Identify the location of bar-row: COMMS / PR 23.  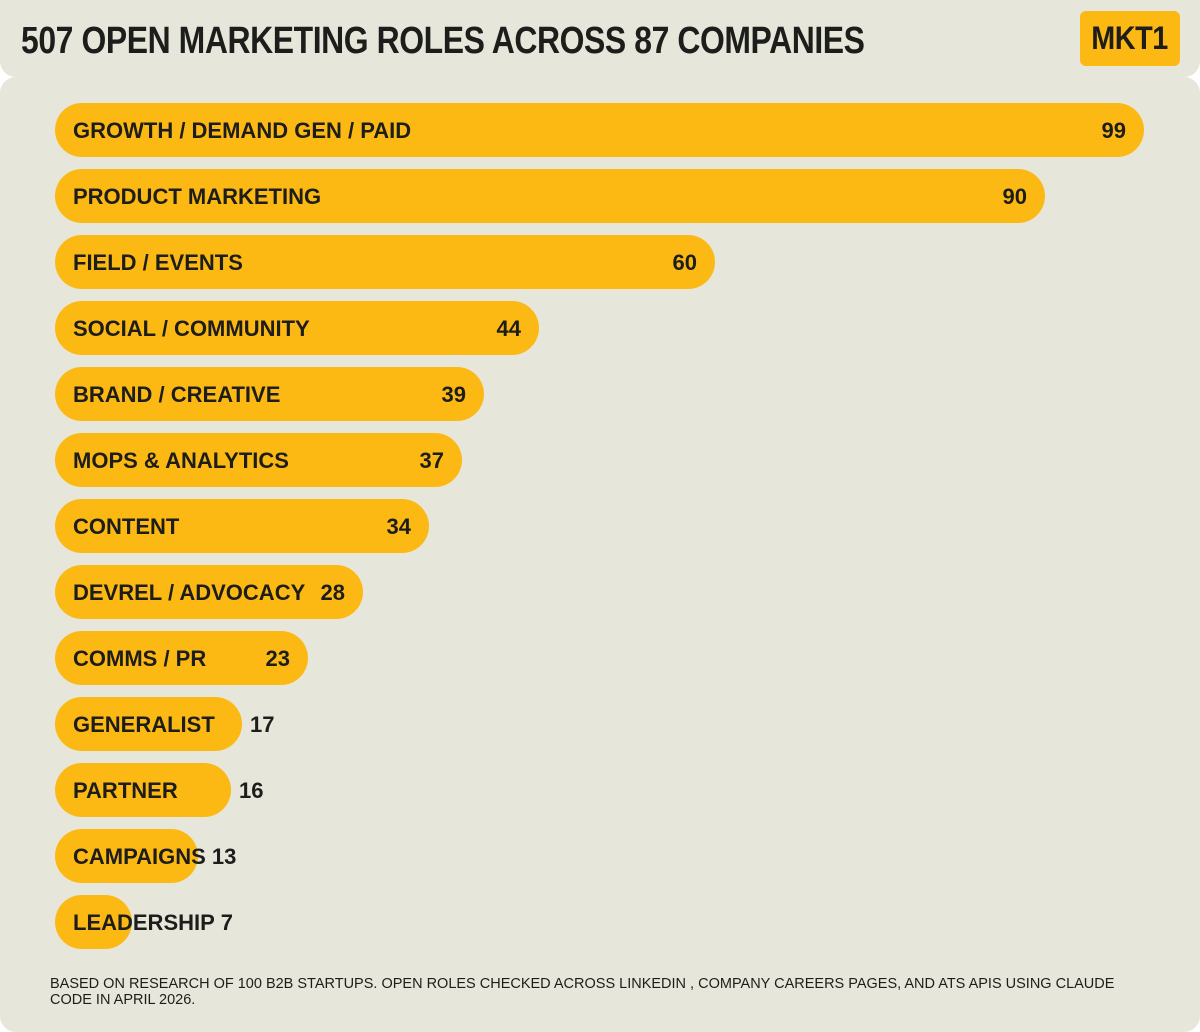
(181, 658).